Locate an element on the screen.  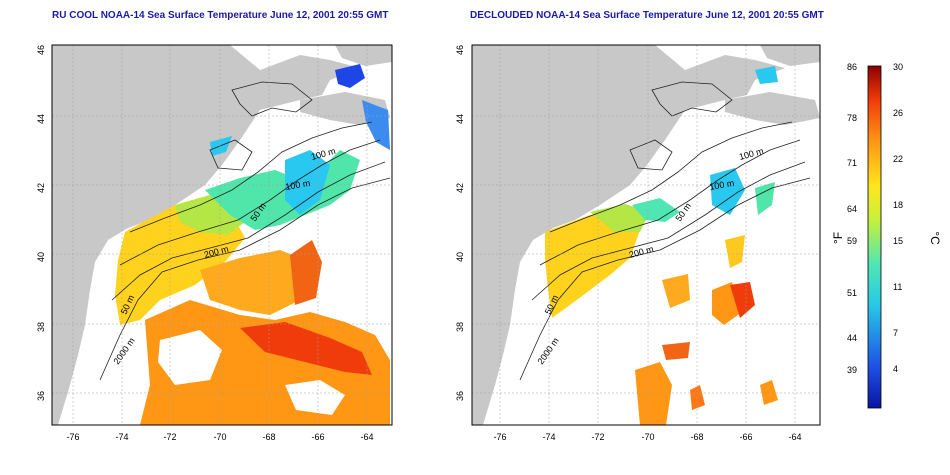
right-lon-tick: -68 is located at coordinates (696, 437).